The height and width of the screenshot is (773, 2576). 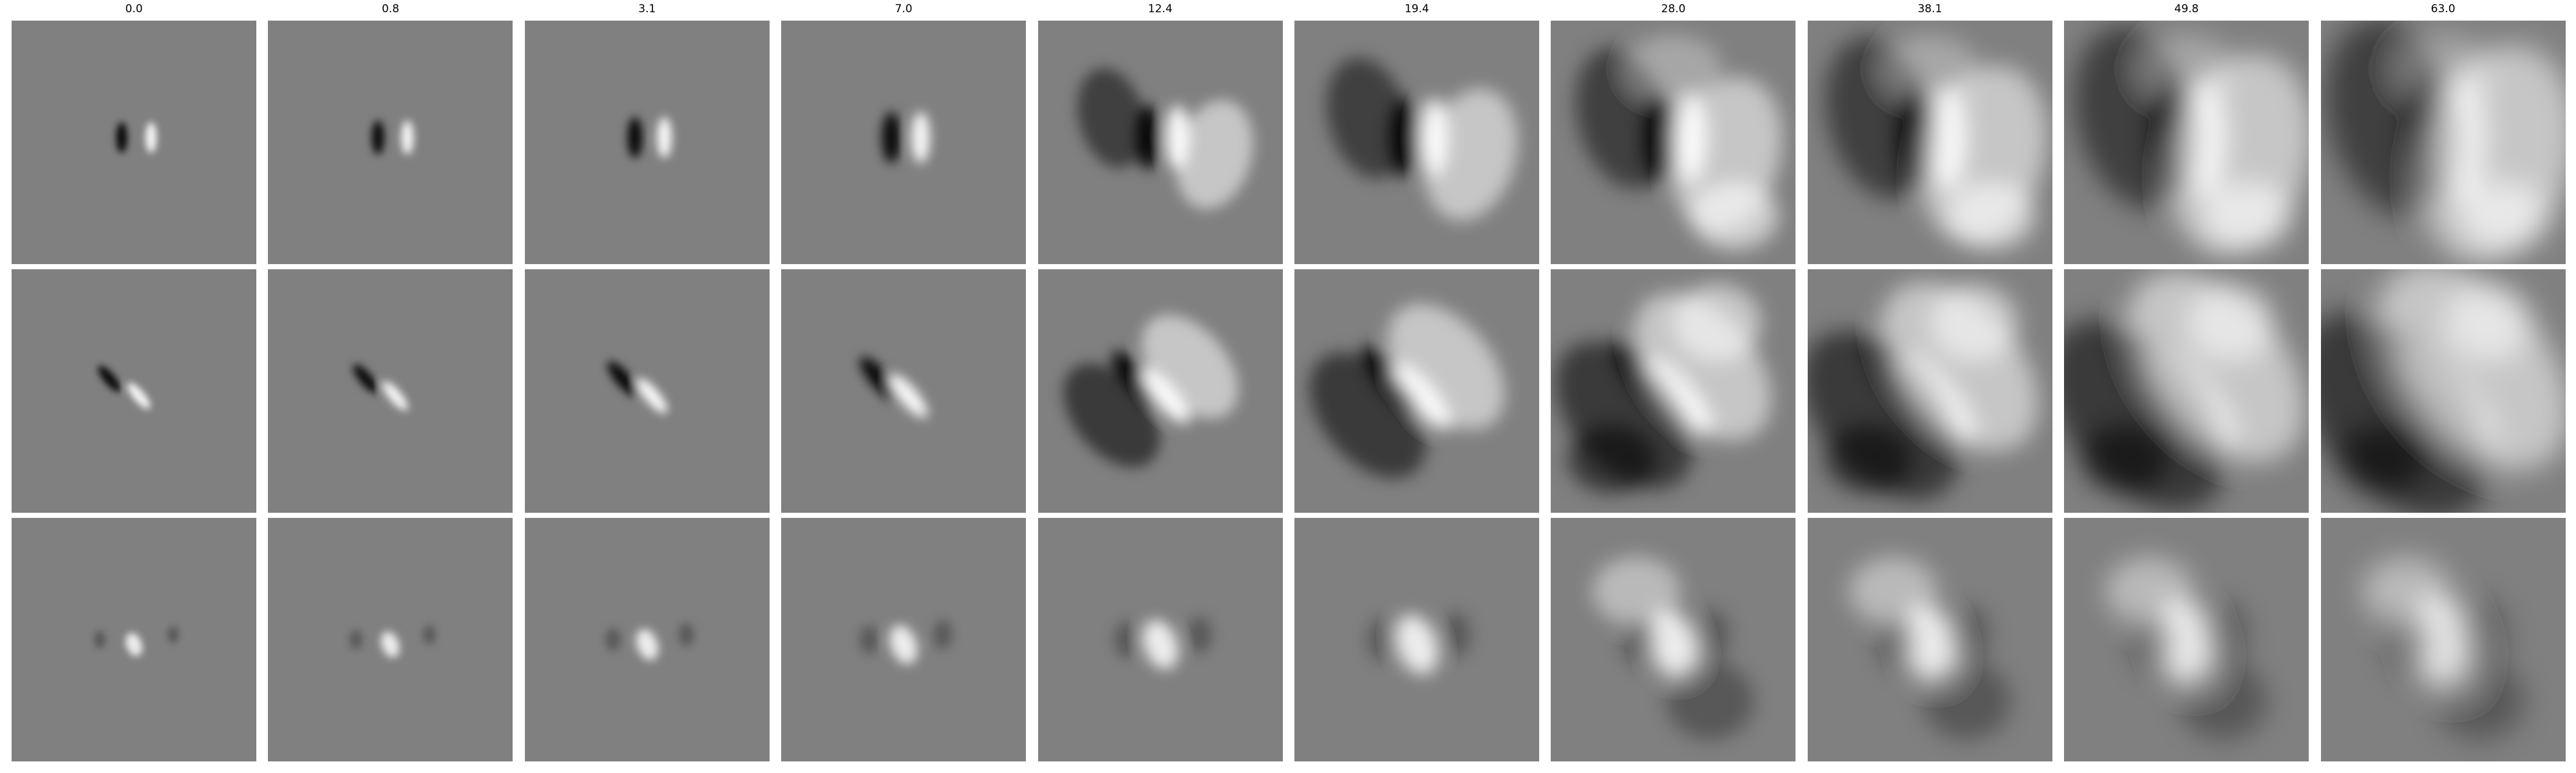 I want to click on column-title: 12.4, so click(x=1160, y=9).